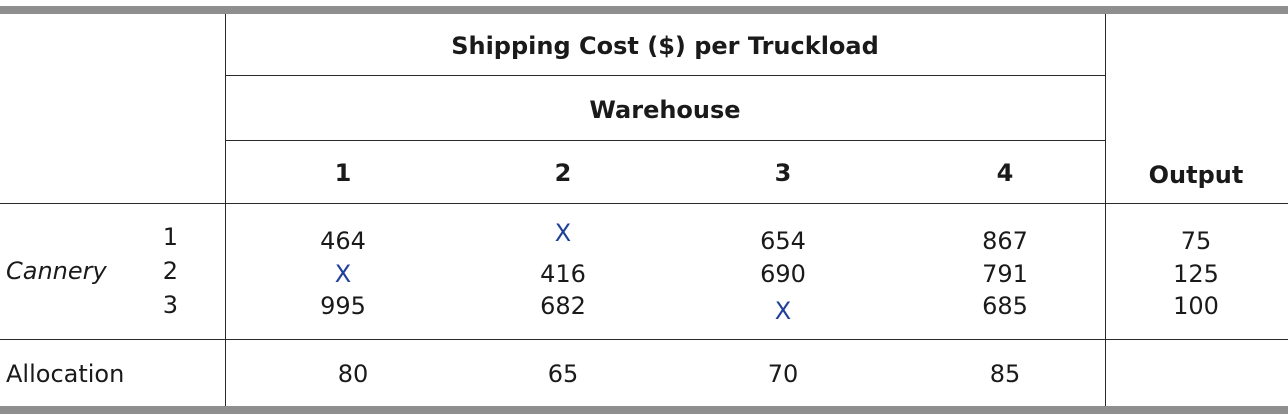 This screenshot has height=419, width=1288. I want to click on output-cell-r1: 75, so click(1196, 241).